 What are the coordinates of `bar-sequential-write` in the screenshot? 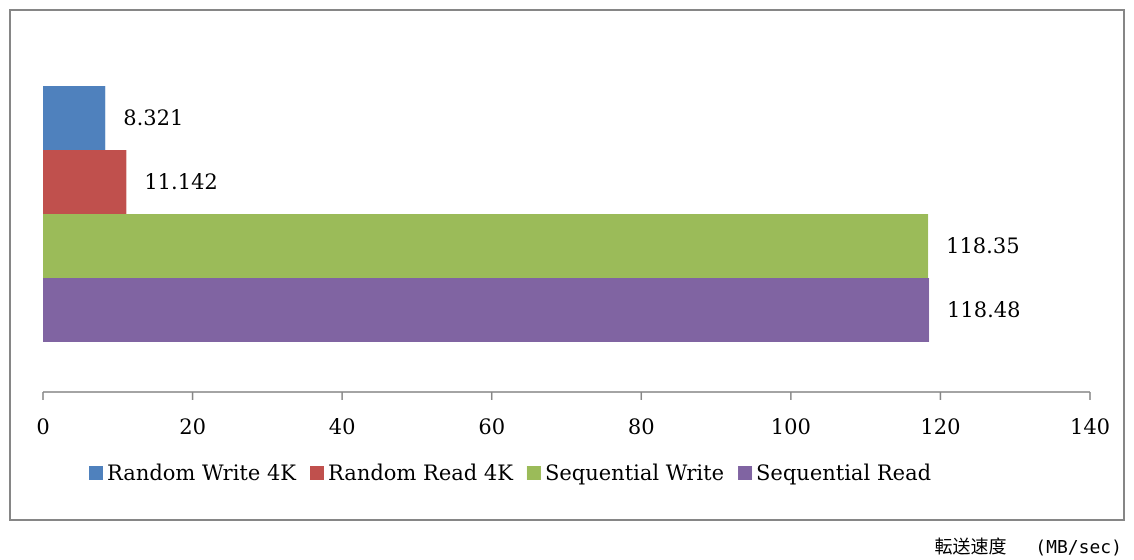 It's located at (486, 246).